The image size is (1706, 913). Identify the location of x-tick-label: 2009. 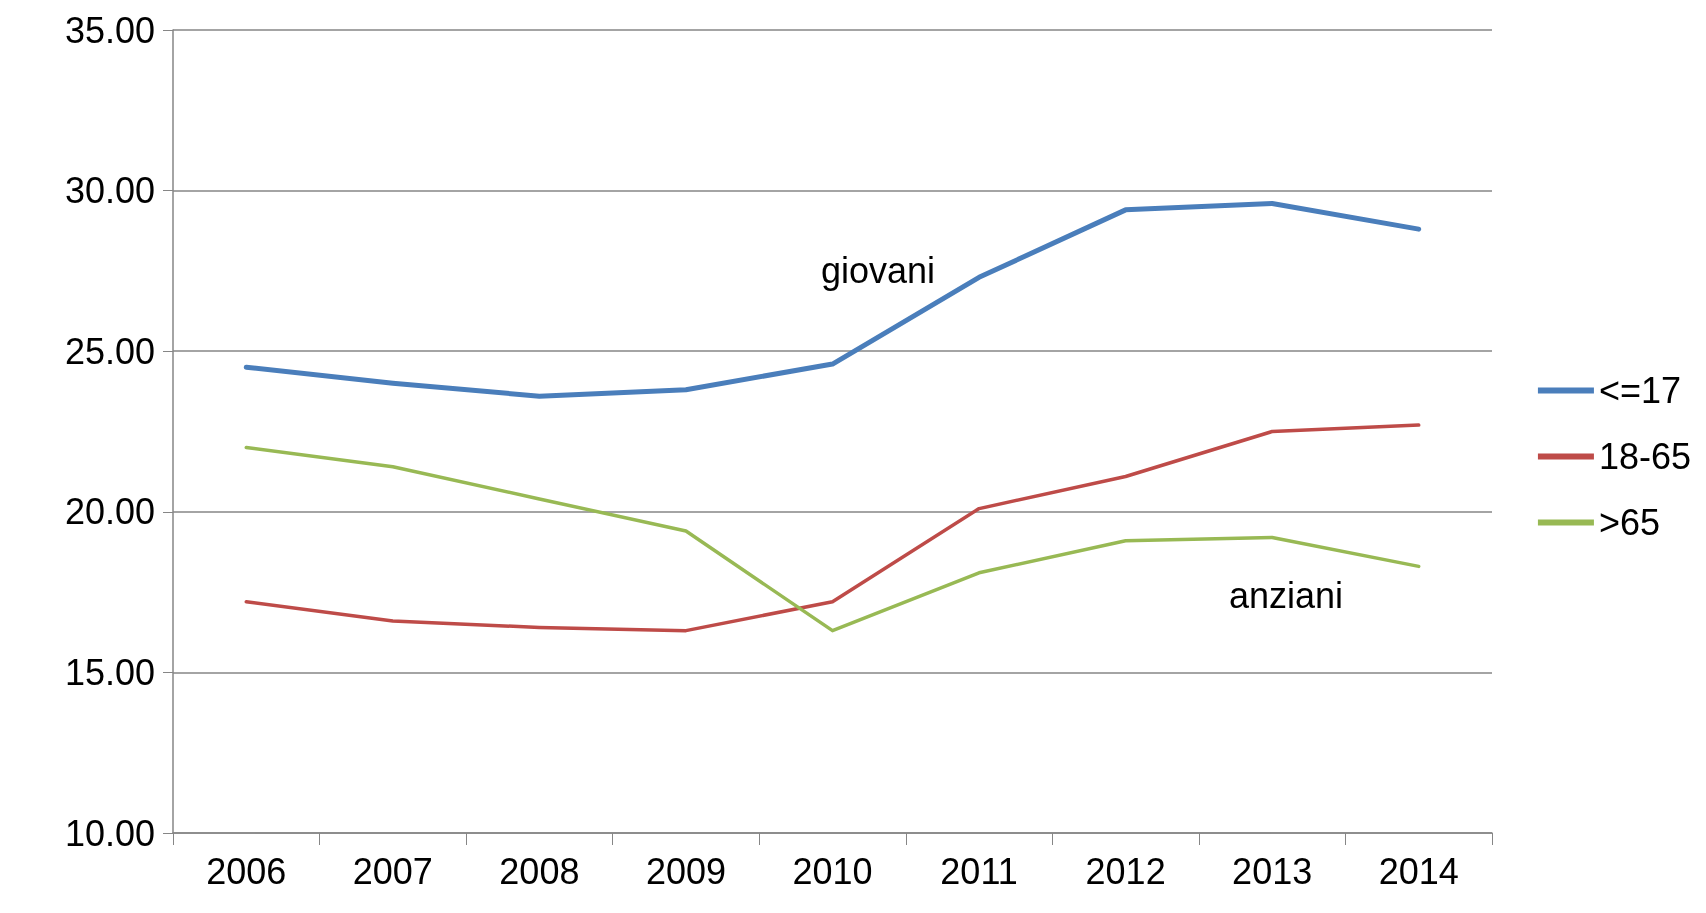
(685, 871).